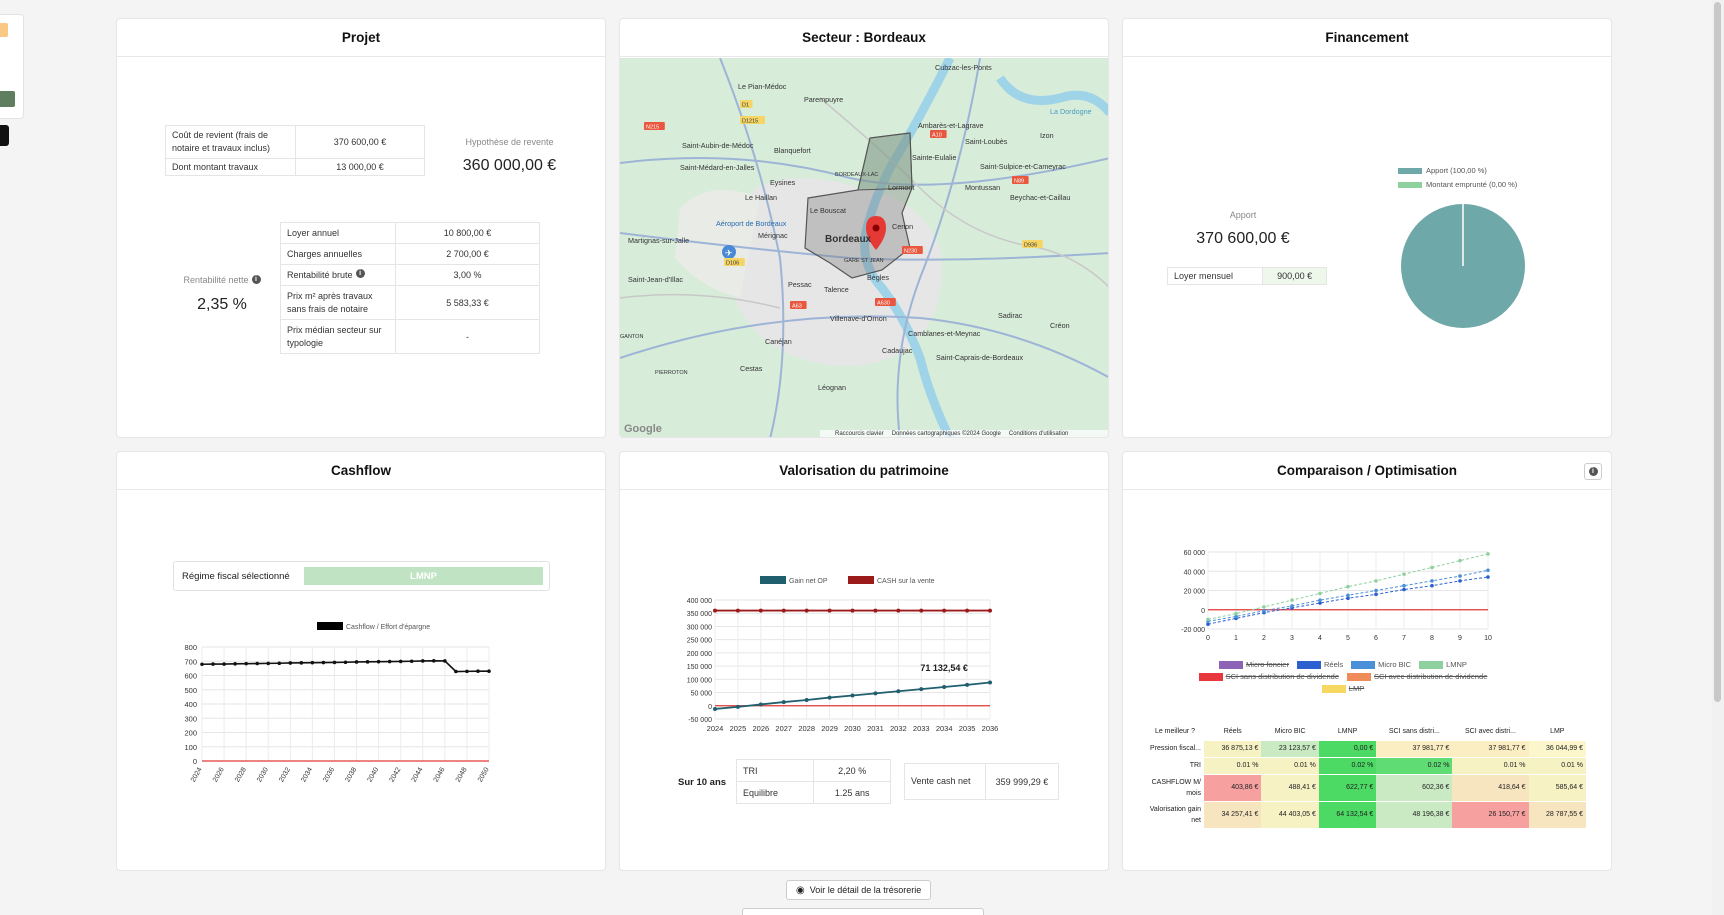 The width and height of the screenshot is (1724, 915). What do you see at coordinates (1417, 676) in the screenshot?
I see `comparaison-legend-item: SCI avec distribution de dividende` at bounding box center [1417, 676].